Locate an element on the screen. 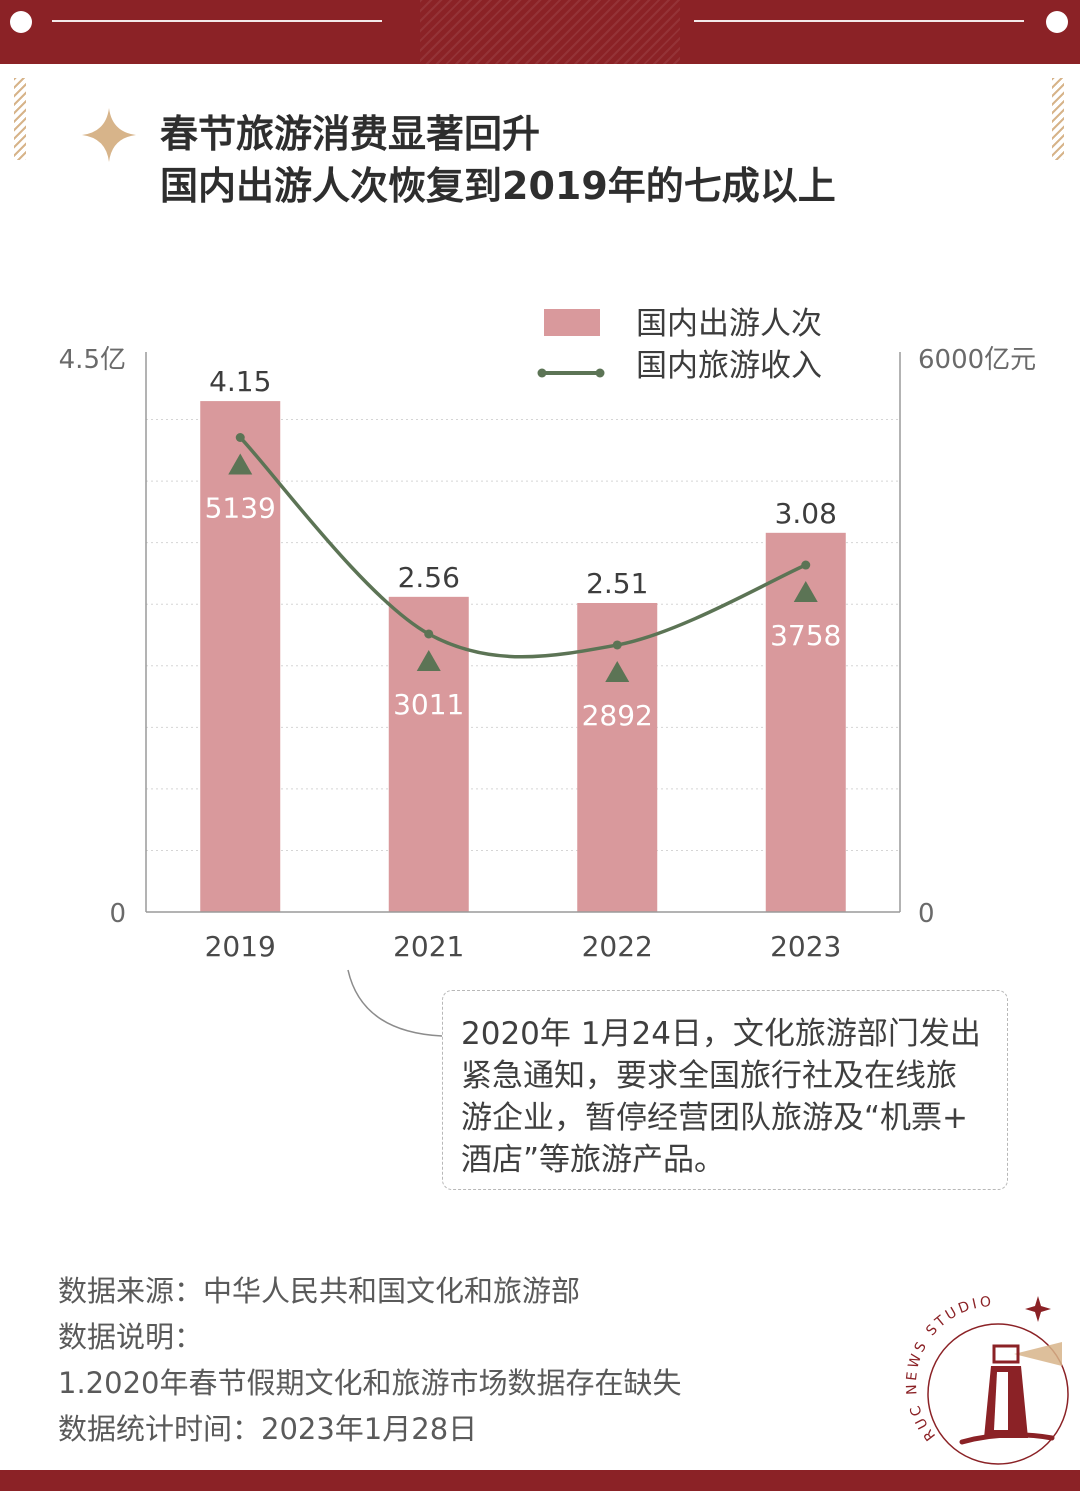  revenue-value-label: 3758 is located at coordinates (805, 635).